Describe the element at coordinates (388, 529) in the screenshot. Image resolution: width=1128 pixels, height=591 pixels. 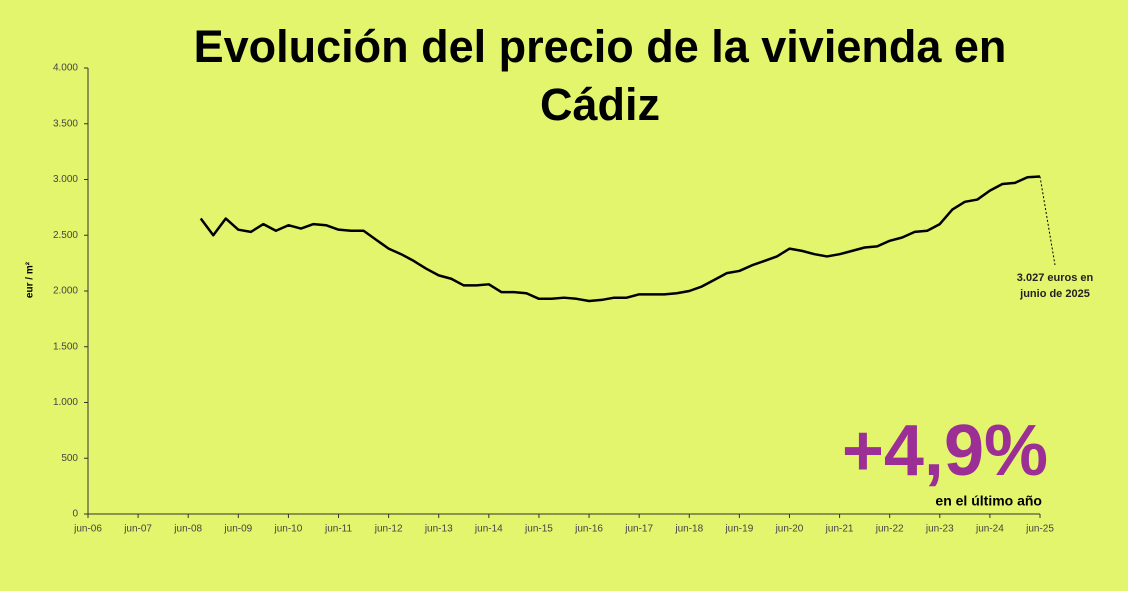
I see `x-tick-label: jun-12` at that location.